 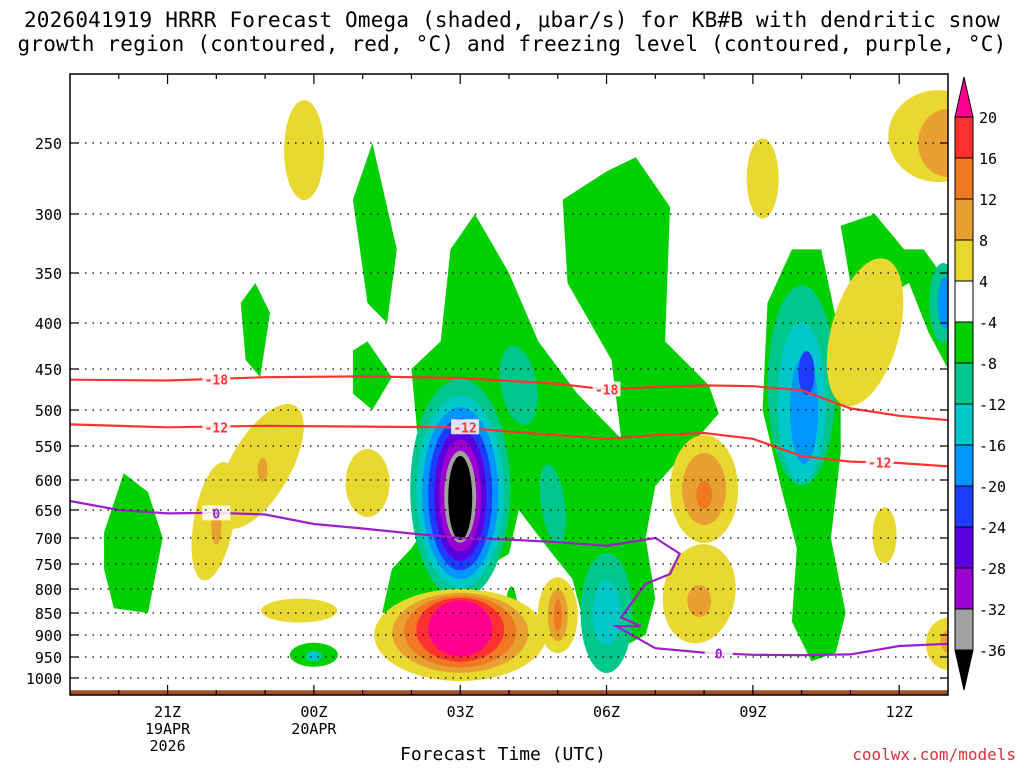 I want to click on contour-minus18, so click(x=509, y=398).